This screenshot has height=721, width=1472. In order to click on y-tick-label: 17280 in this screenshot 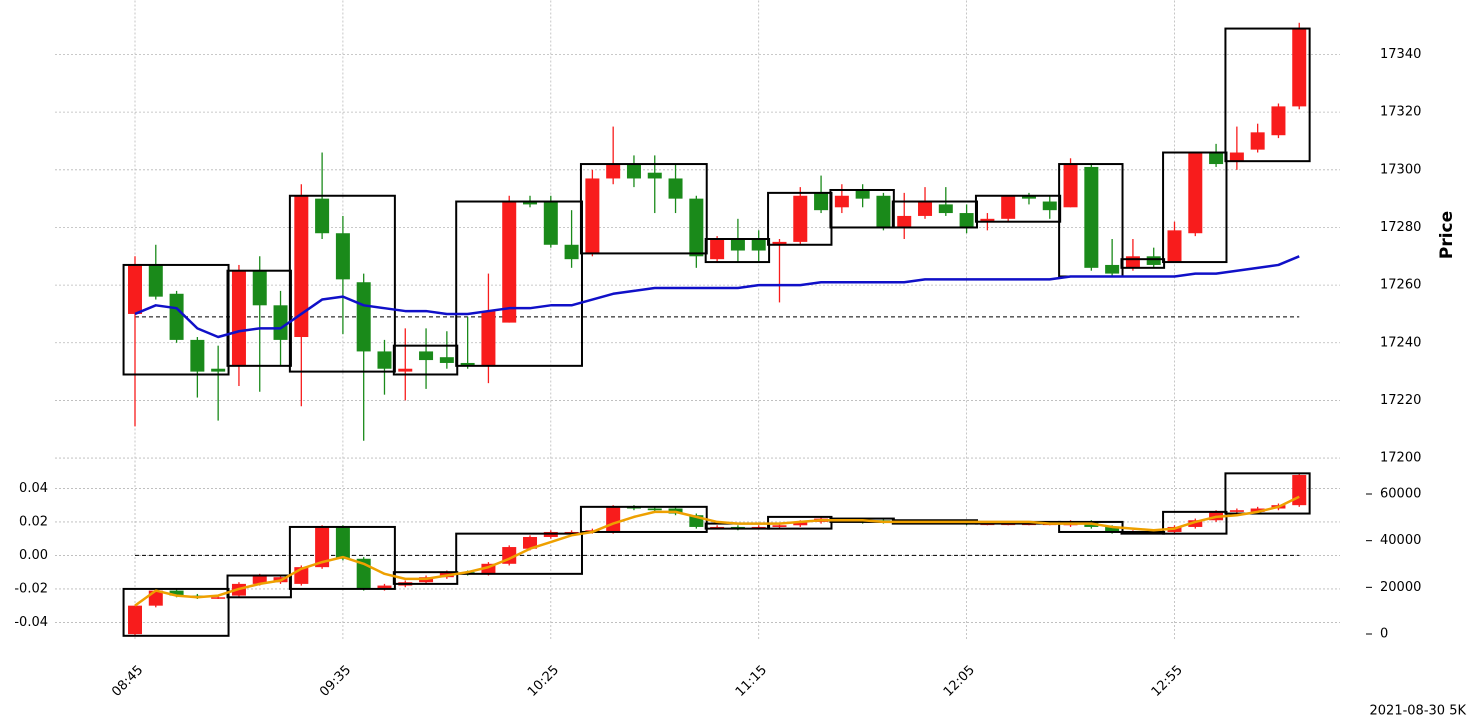, I will do `click(1400, 227)`.